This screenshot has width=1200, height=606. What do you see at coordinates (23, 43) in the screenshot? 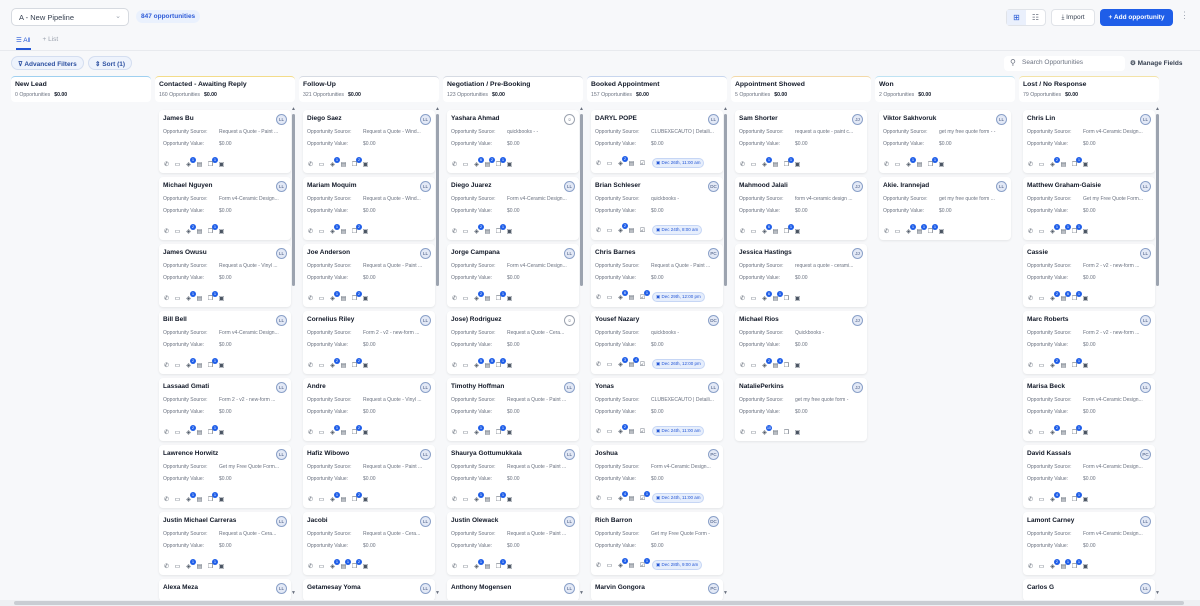
I see `tab-all: ☰ All` at bounding box center [23, 43].